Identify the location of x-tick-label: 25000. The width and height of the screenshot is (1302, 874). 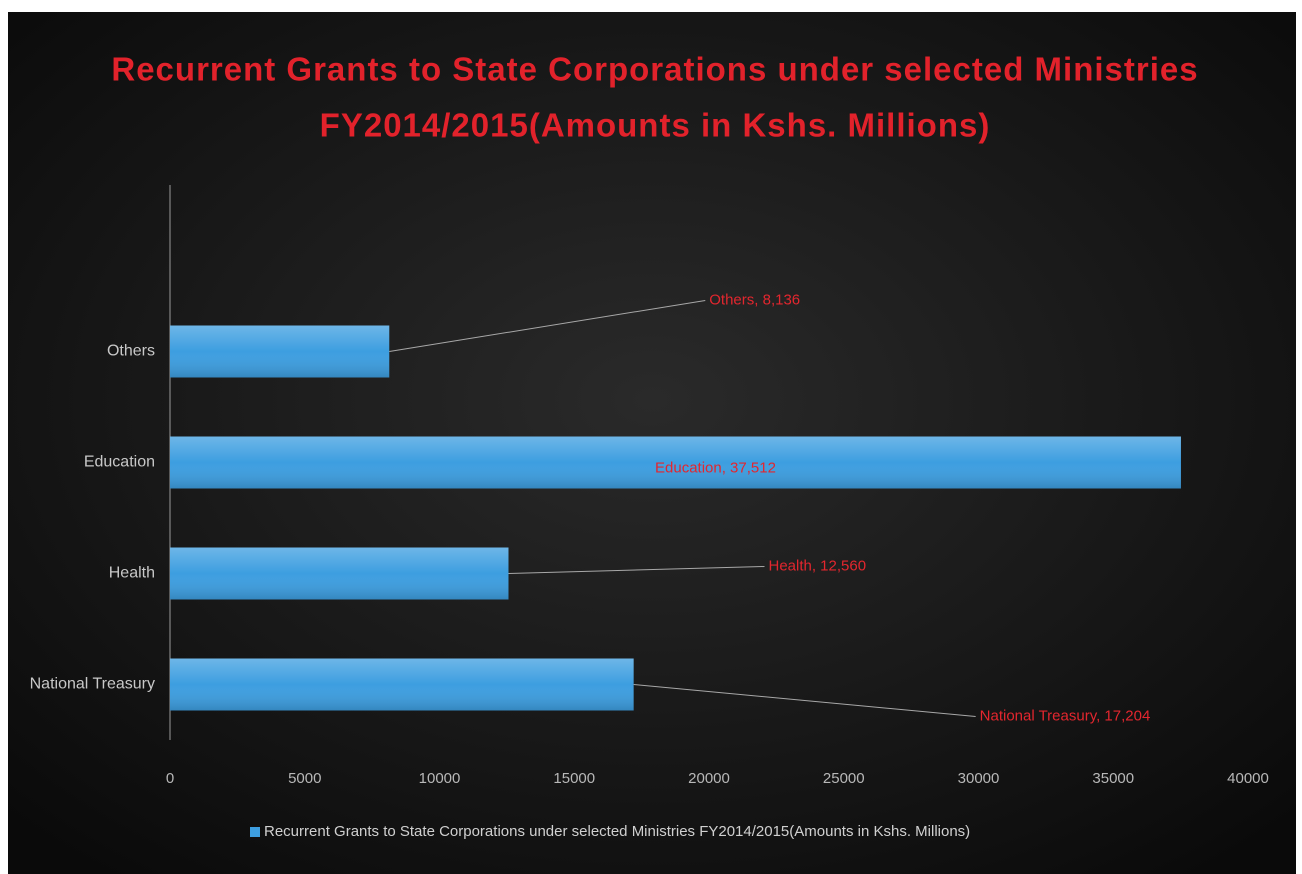
(844, 778).